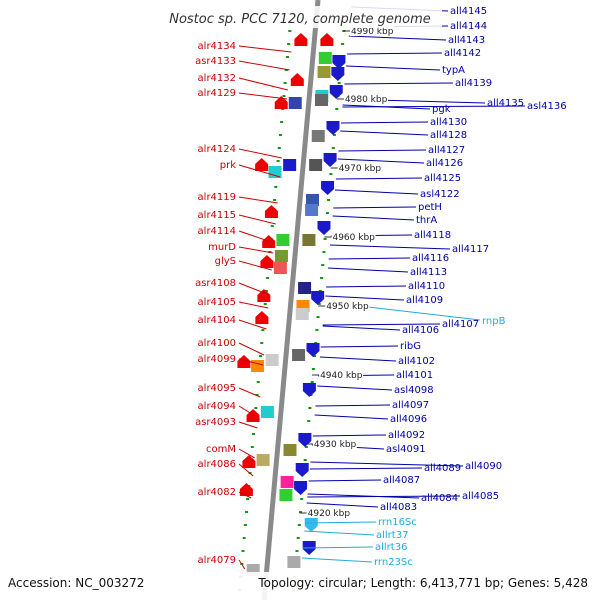 The image size is (600, 600). I want to click on kbp-marker-label: 4920 kbp, so click(329, 514).